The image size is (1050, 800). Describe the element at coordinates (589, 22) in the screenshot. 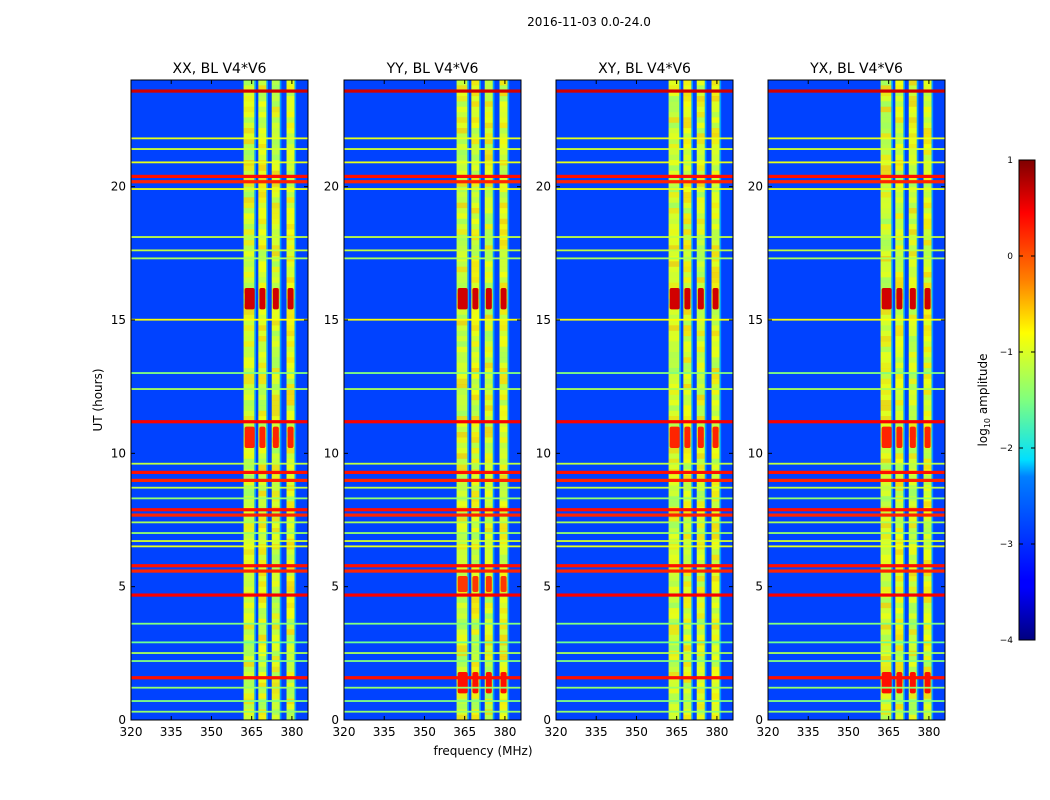

I see `figure-title: 2016-11-03 0.0-24.0` at that location.